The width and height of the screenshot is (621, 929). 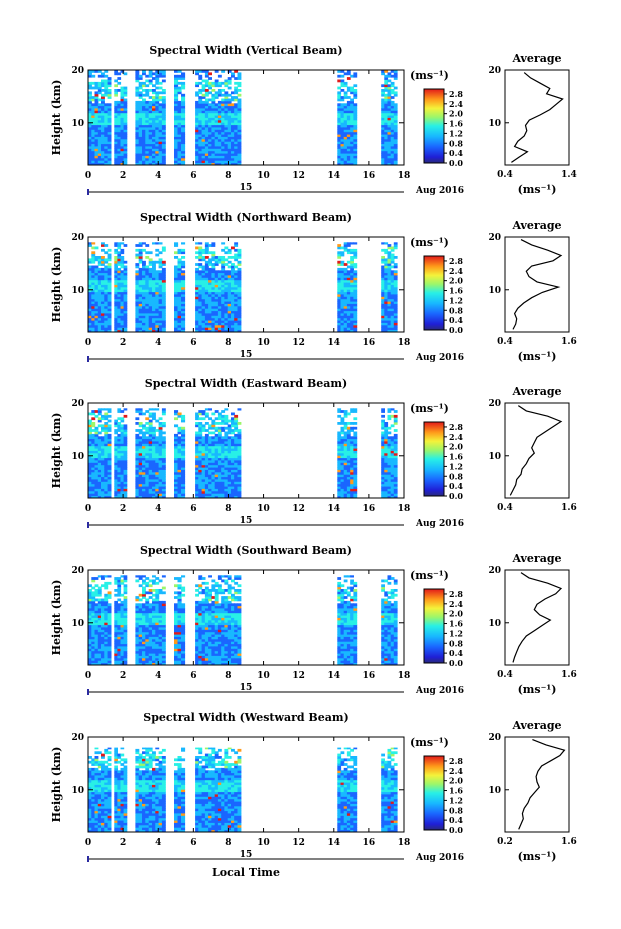 What do you see at coordinates (77, 71) in the screenshot?
I see `y-tick-label: 20` at bounding box center [77, 71].